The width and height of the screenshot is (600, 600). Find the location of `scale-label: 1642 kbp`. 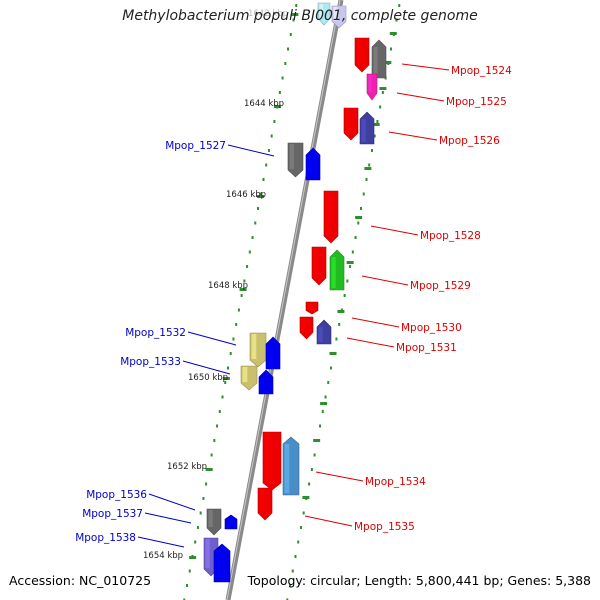

scale-label: 1642 kbp is located at coordinates (268, 14).